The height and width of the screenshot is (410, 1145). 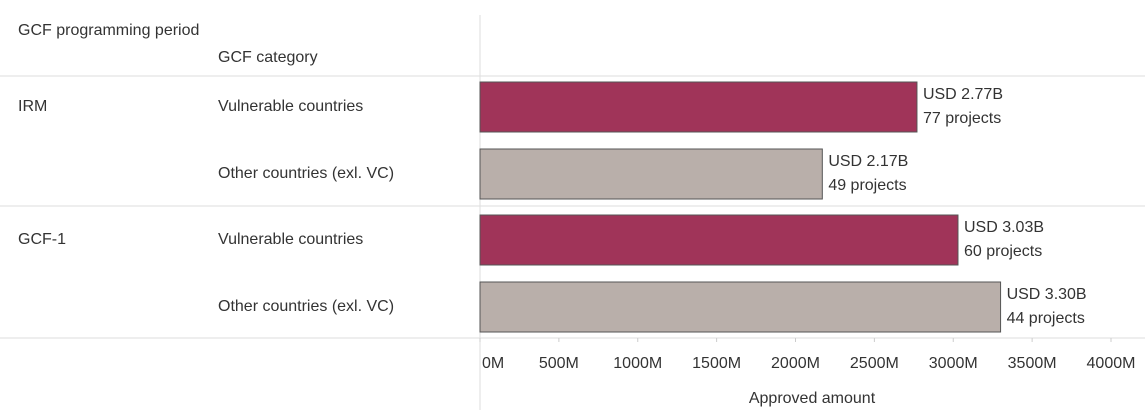 What do you see at coordinates (716, 363) in the screenshot?
I see `x-tick-label: 1500M` at bounding box center [716, 363].